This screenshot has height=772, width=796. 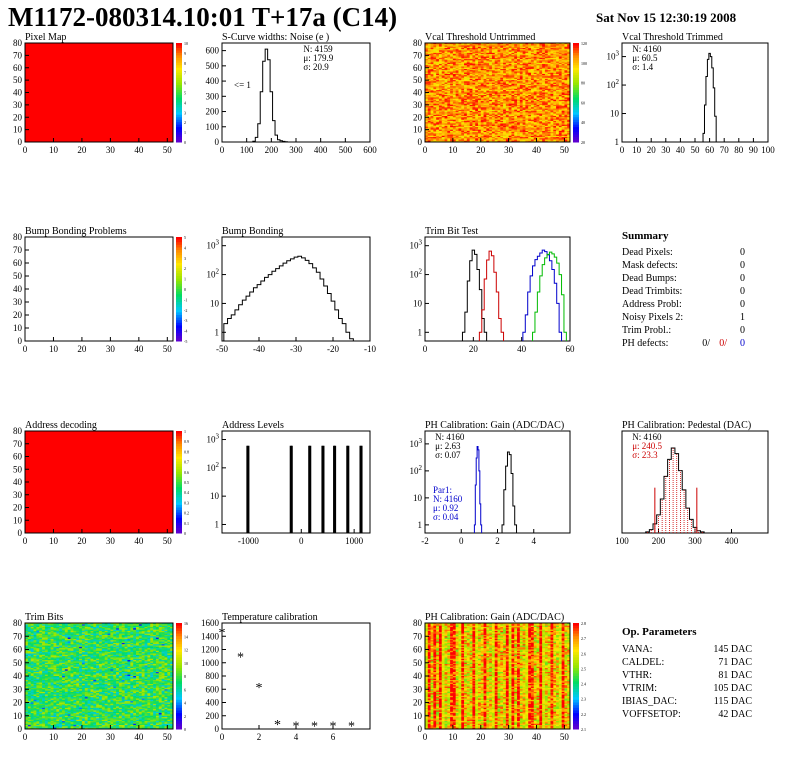 What do you see at coordinates (242, 85) in the screenshot?
I see `chart-annotation: <= 1` at bounding box center [242, 85].